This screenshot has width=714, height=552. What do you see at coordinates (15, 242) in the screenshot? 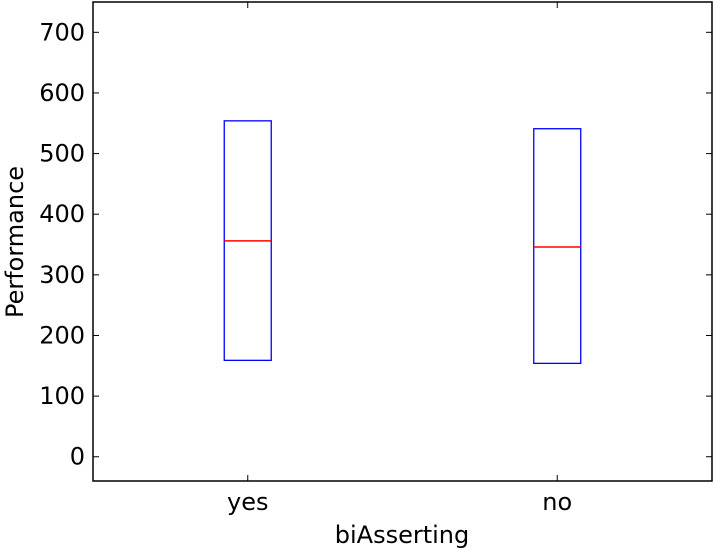
I see `y-axis-label: Performance` at bounding box center [15, 242].